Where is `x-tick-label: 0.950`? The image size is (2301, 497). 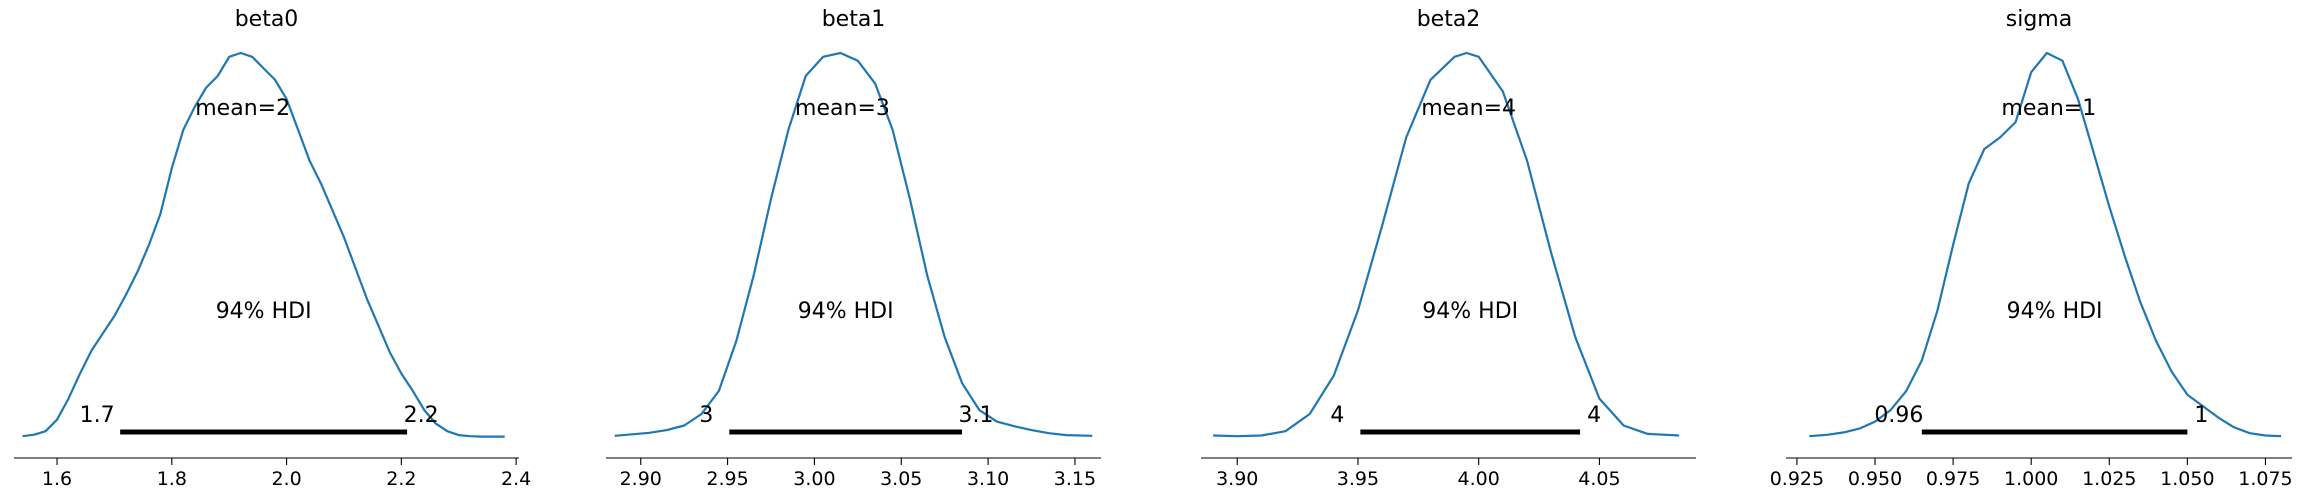 x-tick-label: 0.950 is located at coordinates (1875, 479).